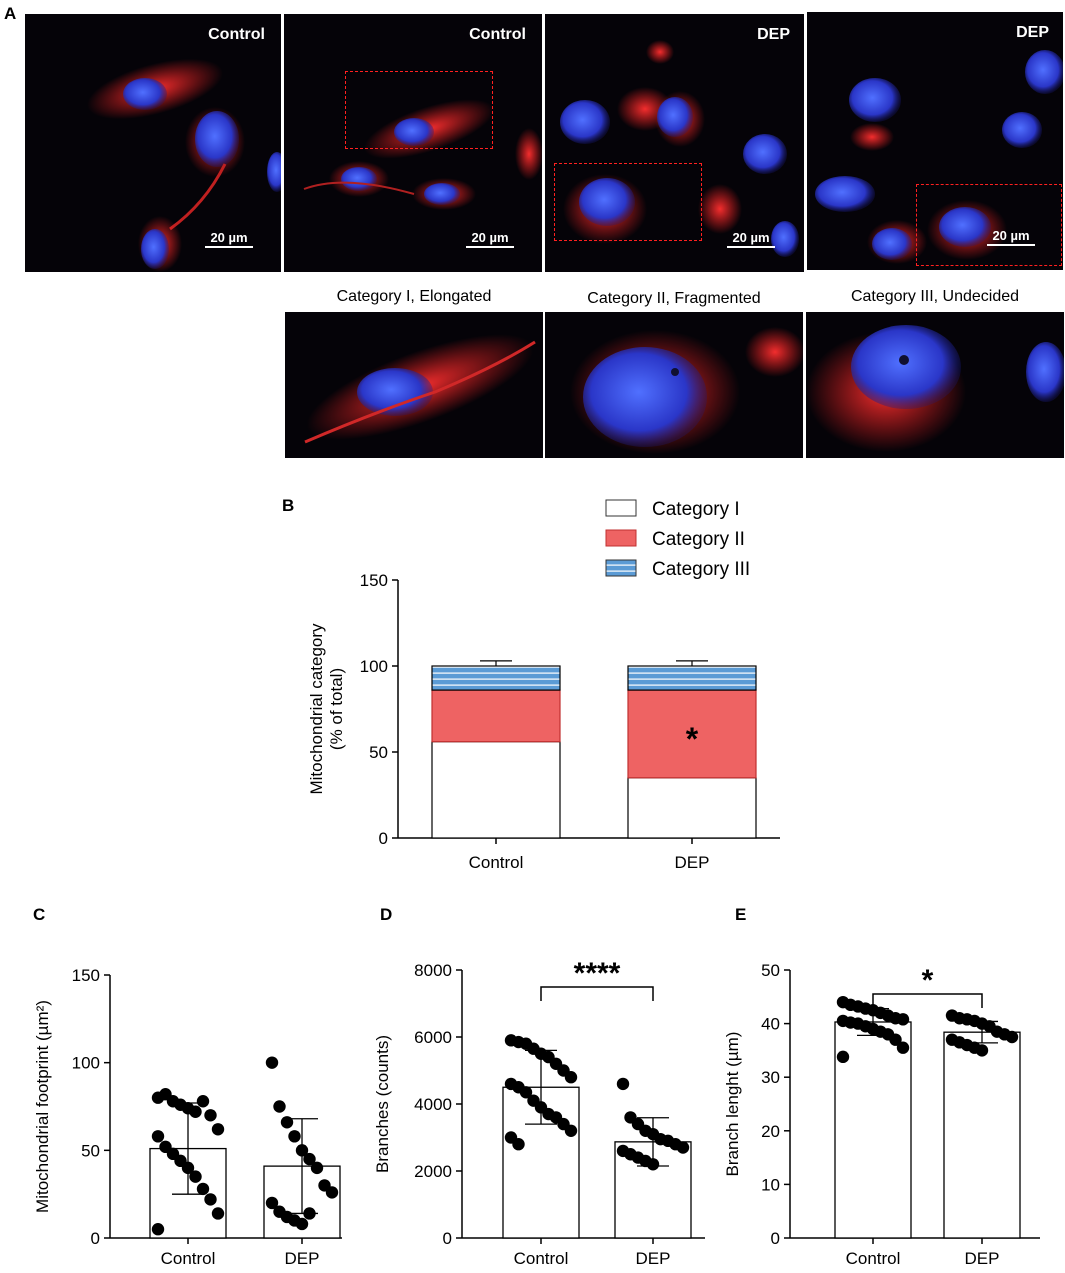 This screenshot has height=1273, width=1065. I want to click on zoom-title-category-iii: Category III, Undecided, so click(935, 296).